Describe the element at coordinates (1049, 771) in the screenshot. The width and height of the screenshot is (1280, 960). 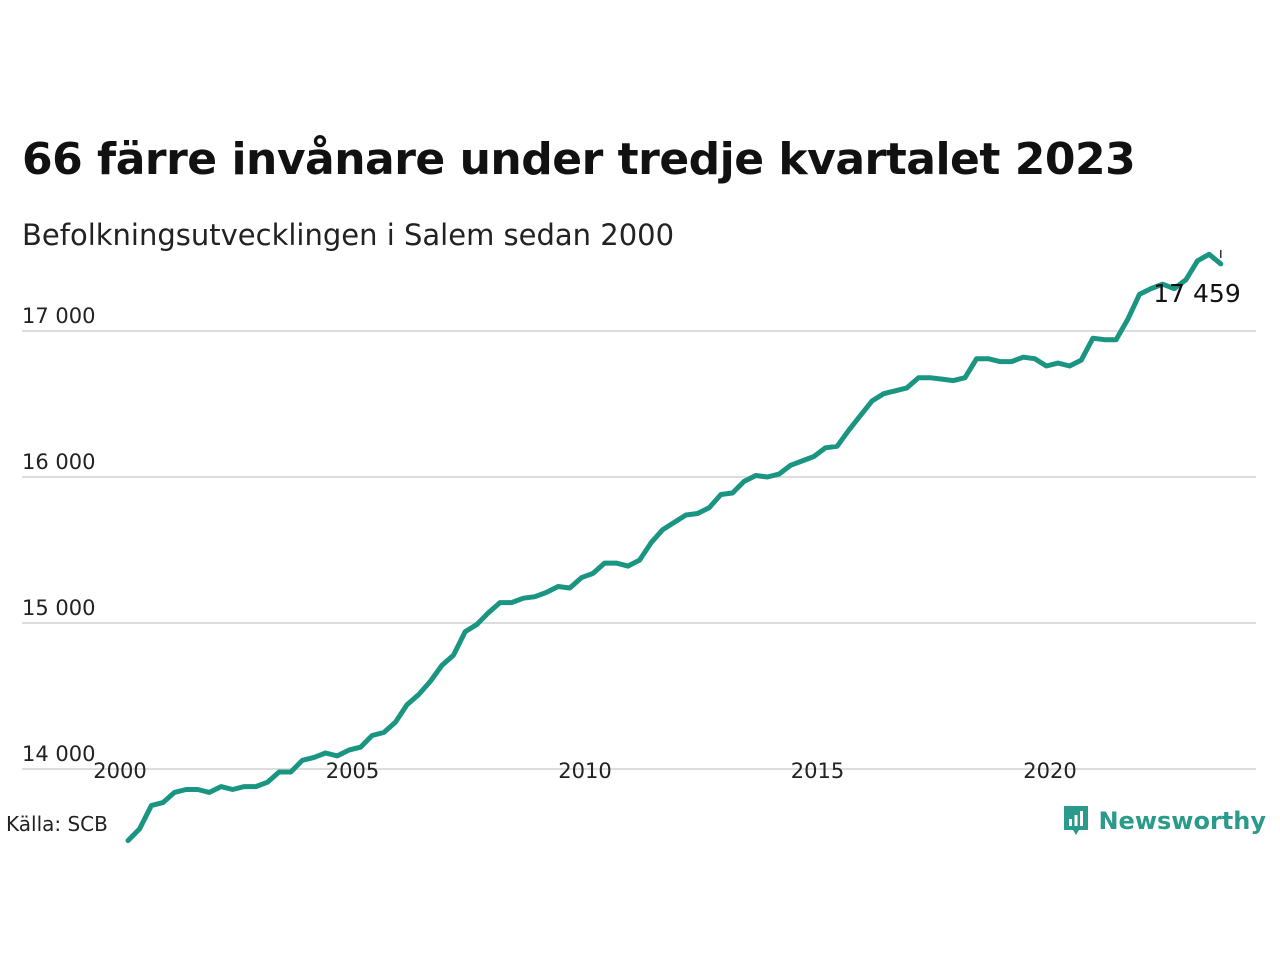
I see `x-tick-label: 2020` at that location.